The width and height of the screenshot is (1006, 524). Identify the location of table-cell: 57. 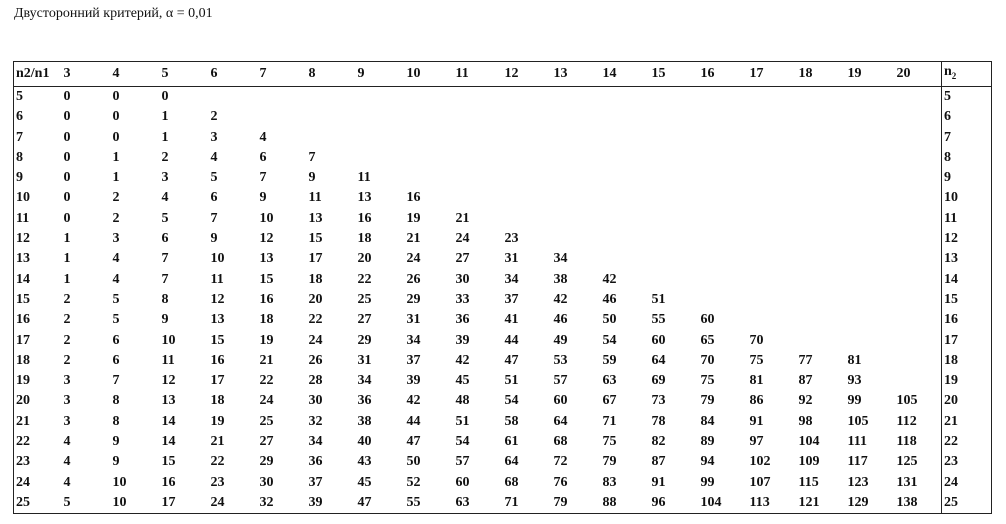
(462, 462).